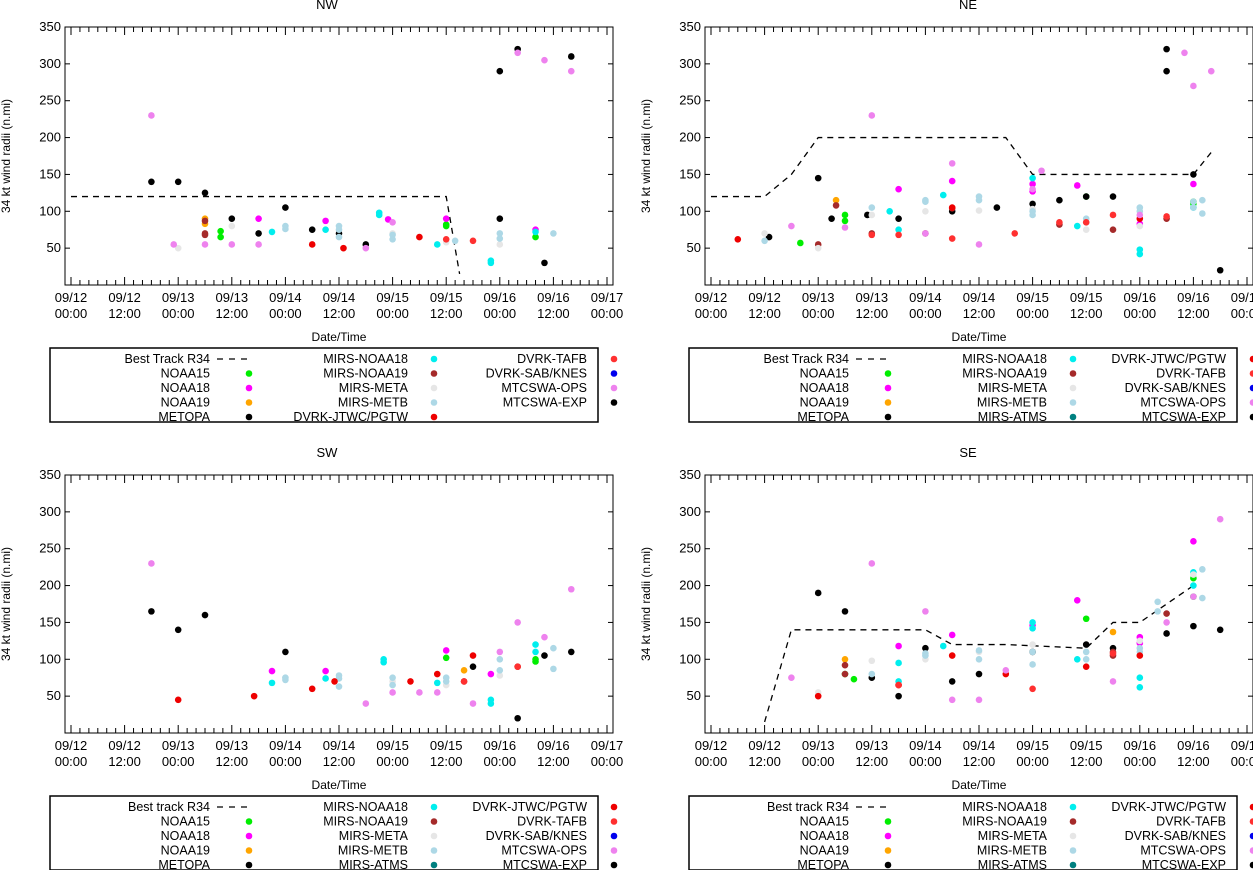 The width and height of the screenshot is (1253, 870). What do you see at coordinates (1046, 594) in the screenshot?
I see `series-noaa18` at bounding box center [1046, 594].